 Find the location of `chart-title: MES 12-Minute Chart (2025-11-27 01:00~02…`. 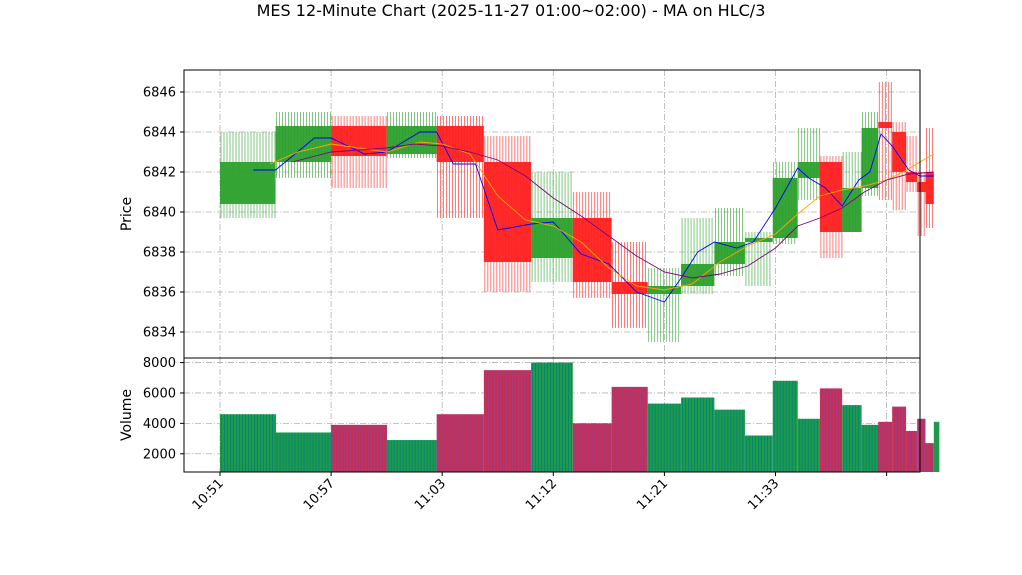

chart-title: MES 12-Minute Chart (2025-11-27 01:00~02… is located at coordinates (511, 10).